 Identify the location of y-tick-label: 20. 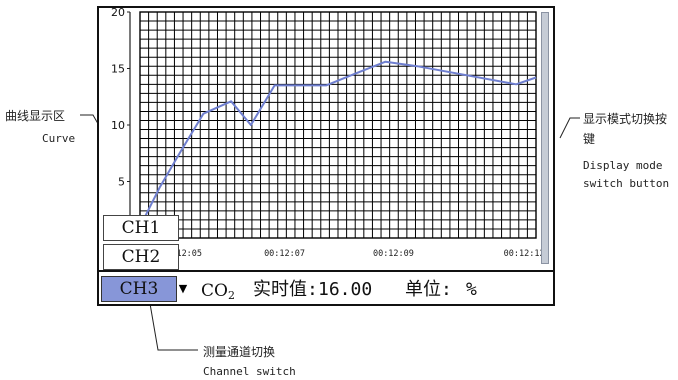
(118, 12).